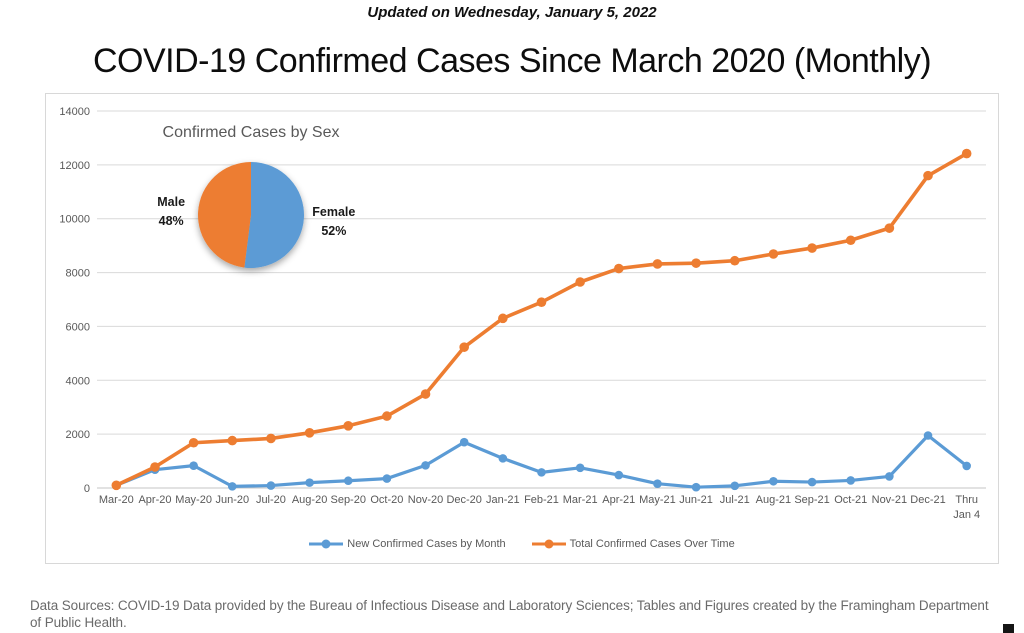 The height and width of the screenshot is (633, 1024). I want to click on legend-item-total-cases: Total Confirmed Cases Over Time, so click(633, 544).